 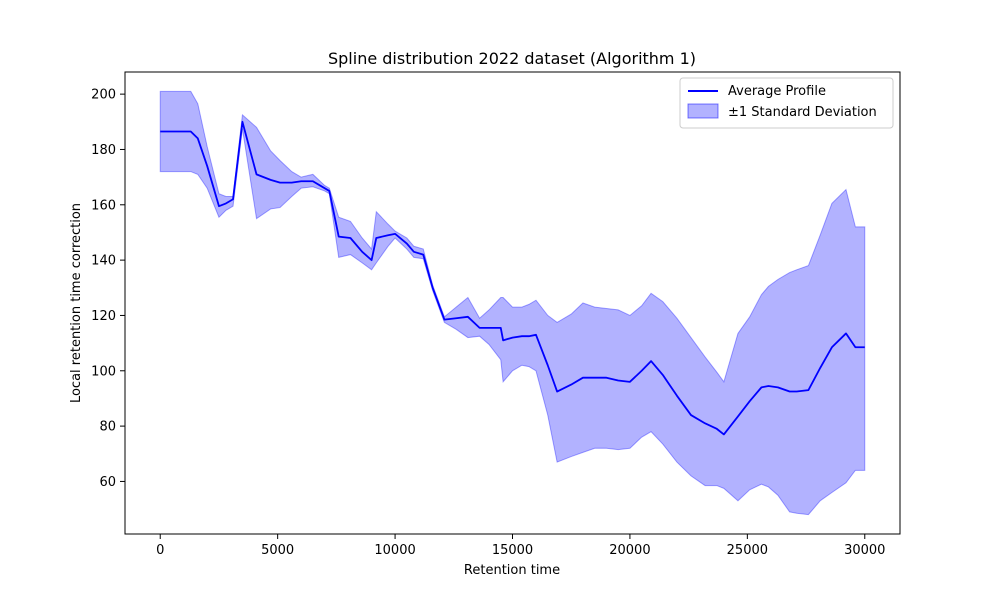 I want to click on x-tick-label: 0, so click(x=160, y=550).